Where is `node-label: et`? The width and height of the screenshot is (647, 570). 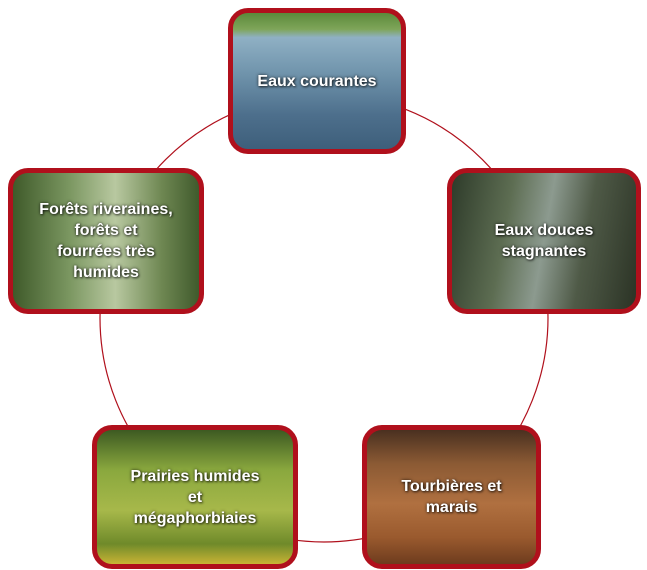 node-label: et is located at coordinates (195, 497).